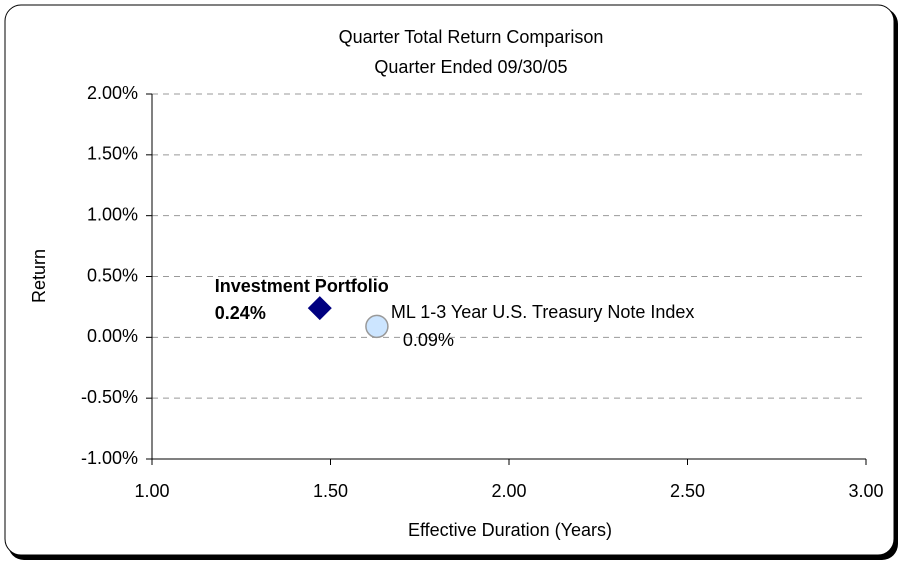  What do you see at coordinates (109, 458) in the screenshot?
I see `y-tick-label: -1.00%` at bounding box center [109, 458].